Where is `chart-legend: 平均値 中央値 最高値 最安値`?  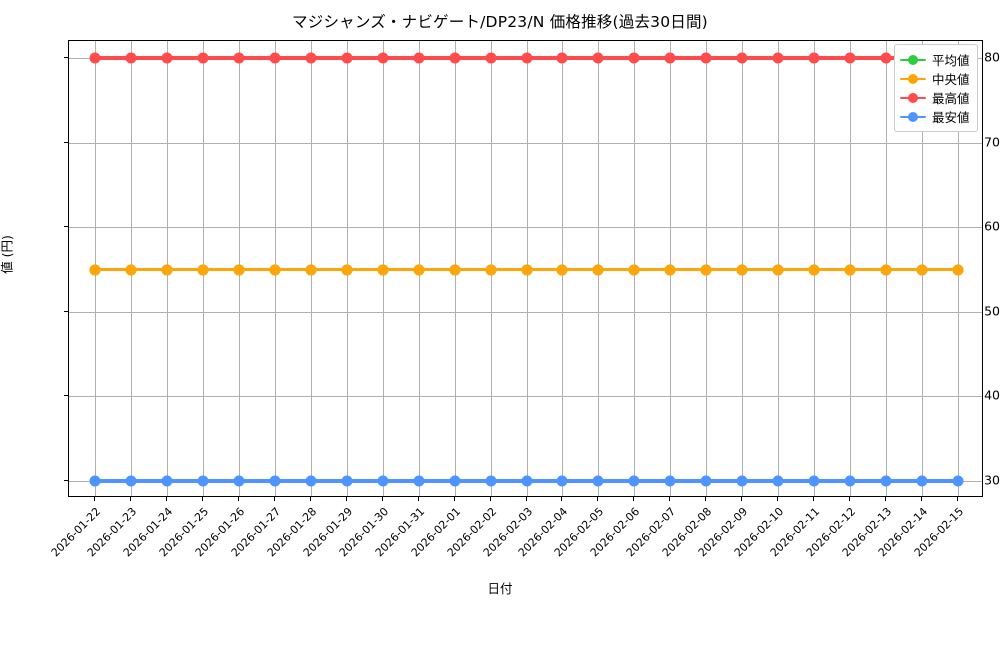
chart-legend: 平均値 中央値 最高値 最安値 is located at coordinates (936, 88).